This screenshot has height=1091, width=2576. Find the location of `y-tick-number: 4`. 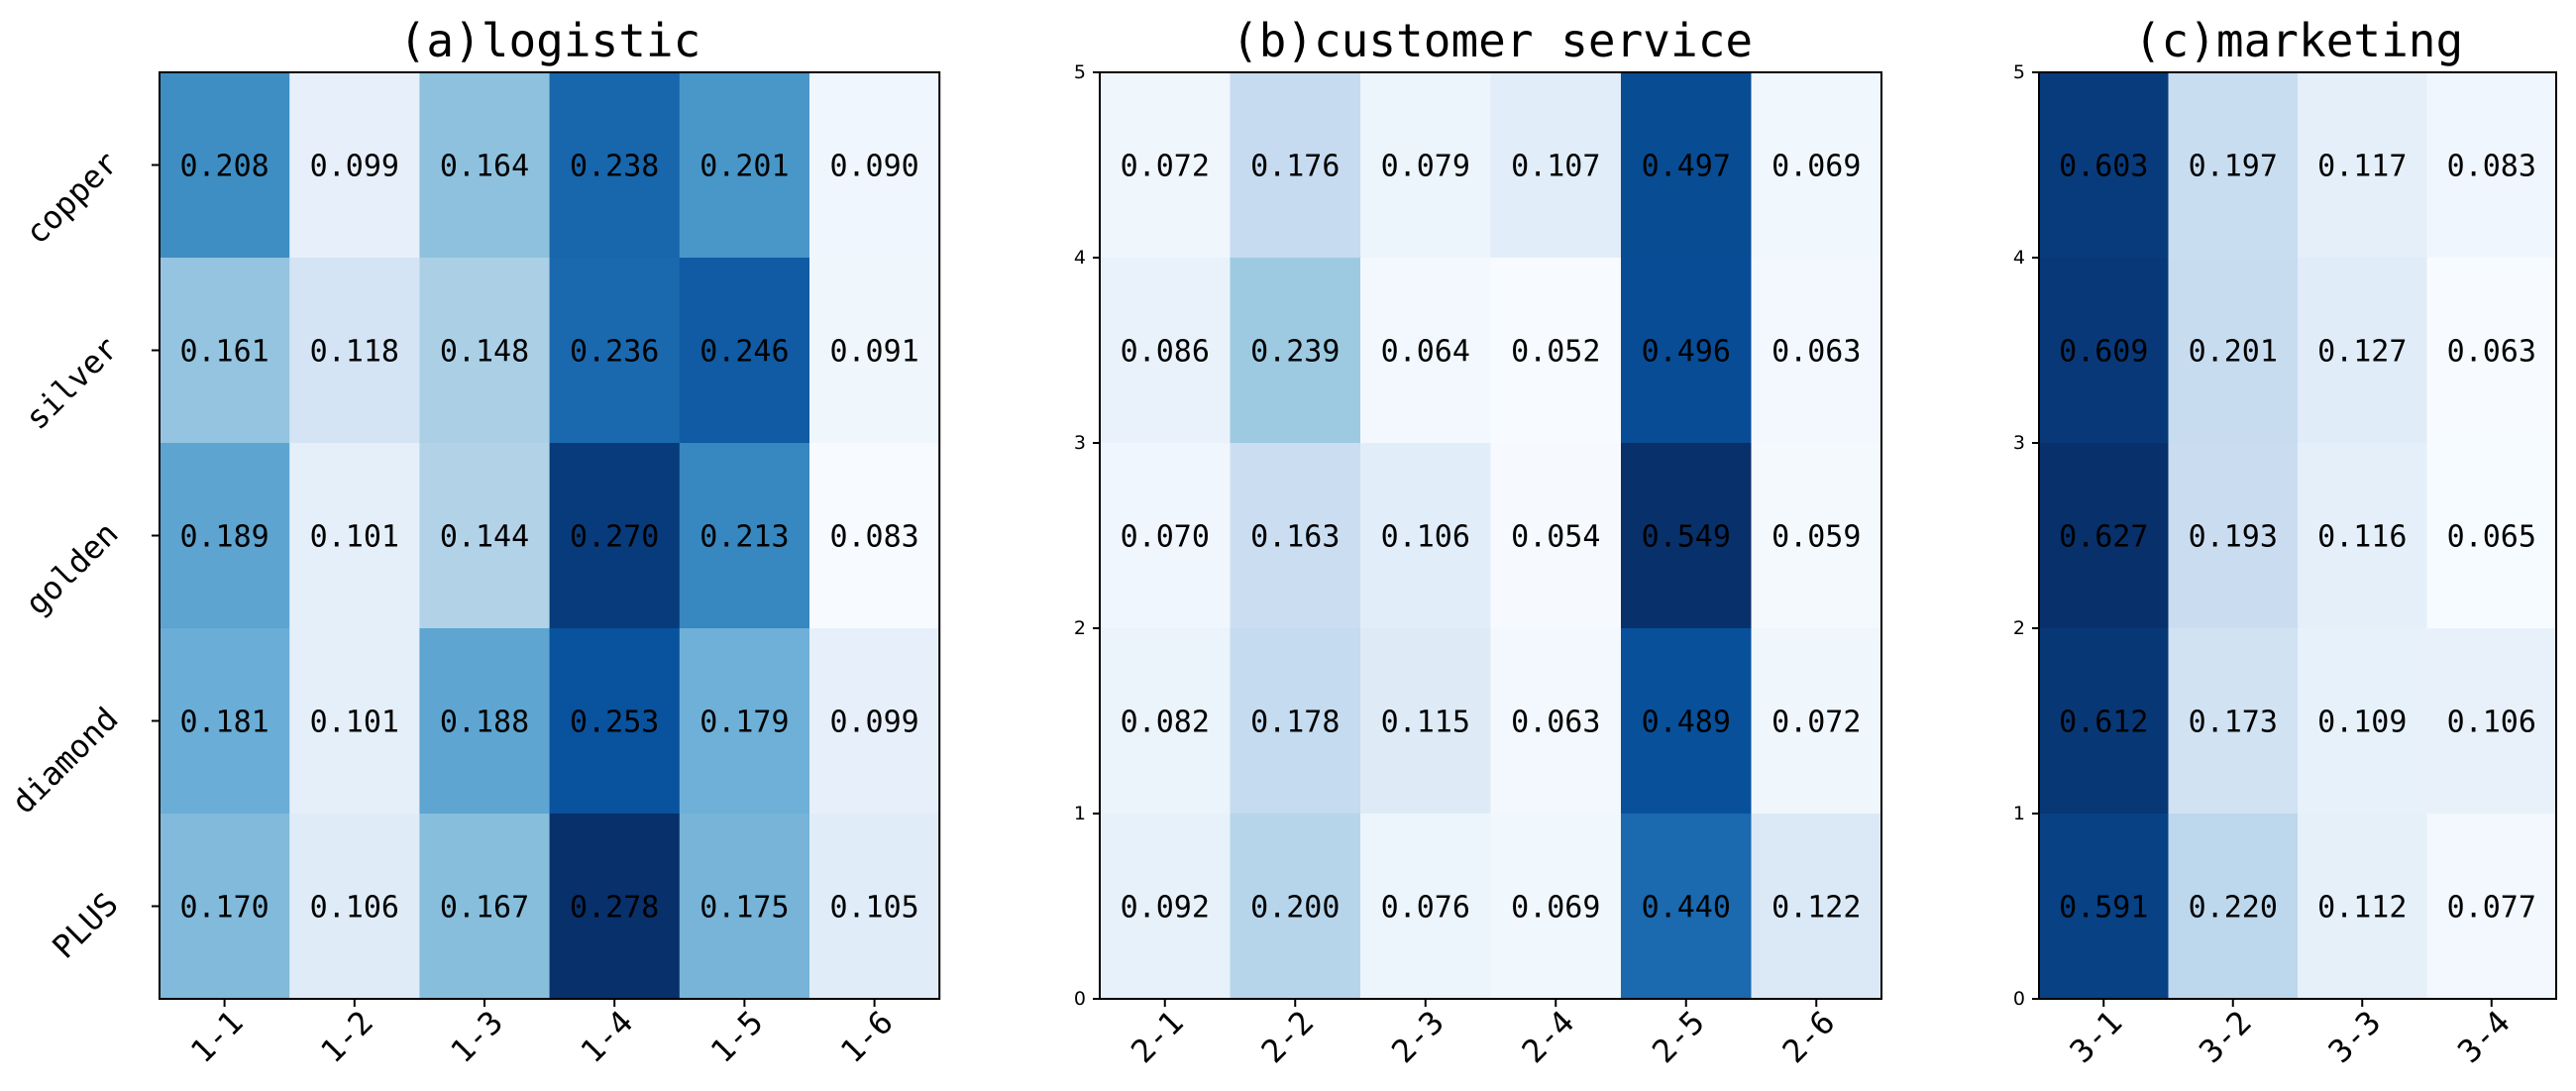

y-tick-number: 4 is located at coordinates (2019, 258).